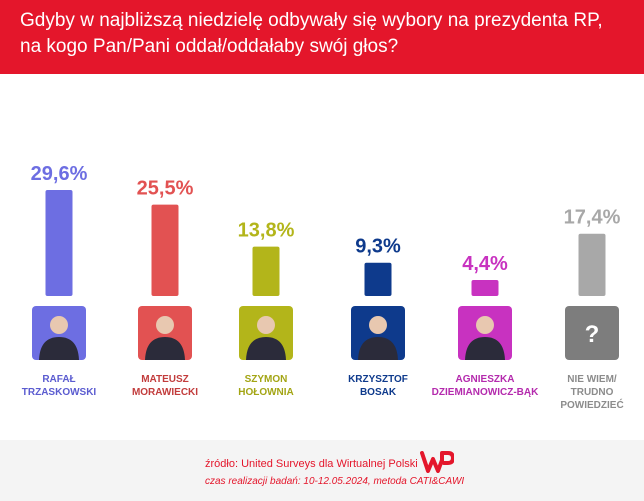 This screenshot has width=644, height=501. I want to click on value-label: 13,8%, so click(266, 231).